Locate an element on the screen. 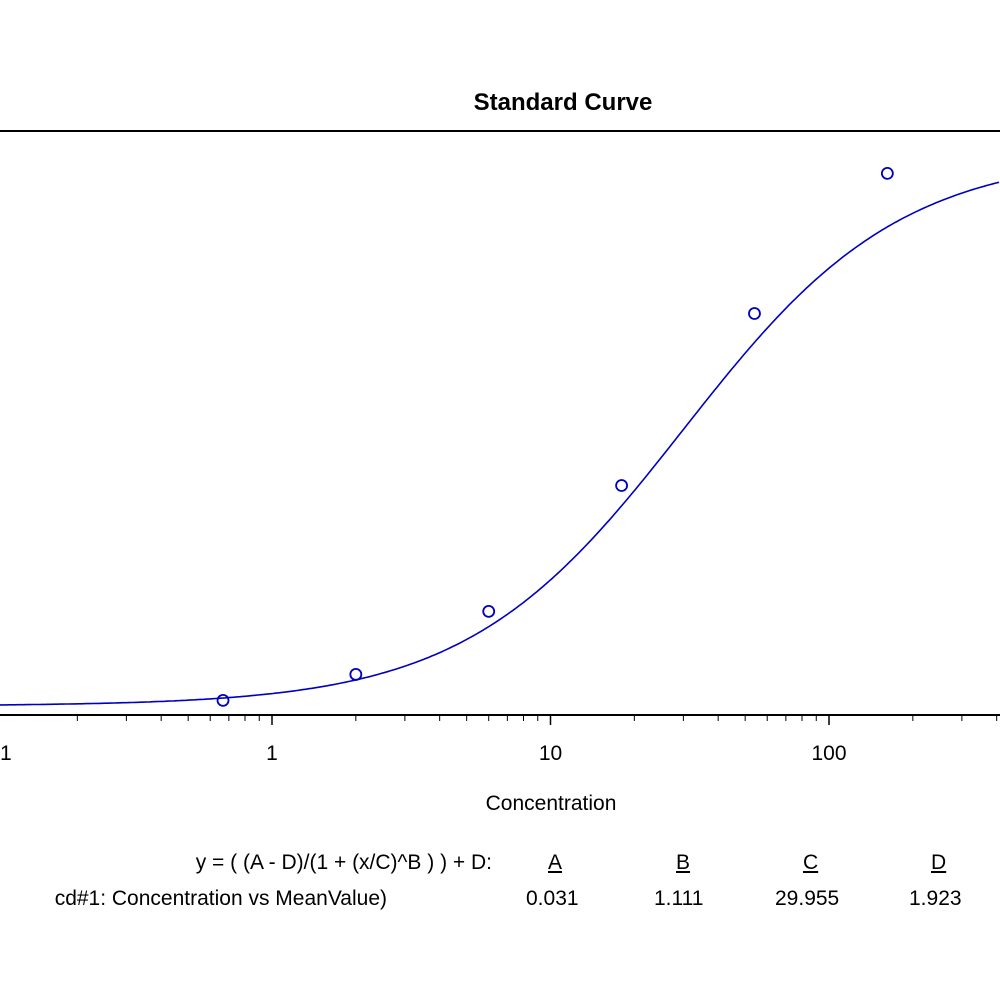 The image size is (1000, 1000). param-d-value: 1.923 is located at coordinates (935, 898).